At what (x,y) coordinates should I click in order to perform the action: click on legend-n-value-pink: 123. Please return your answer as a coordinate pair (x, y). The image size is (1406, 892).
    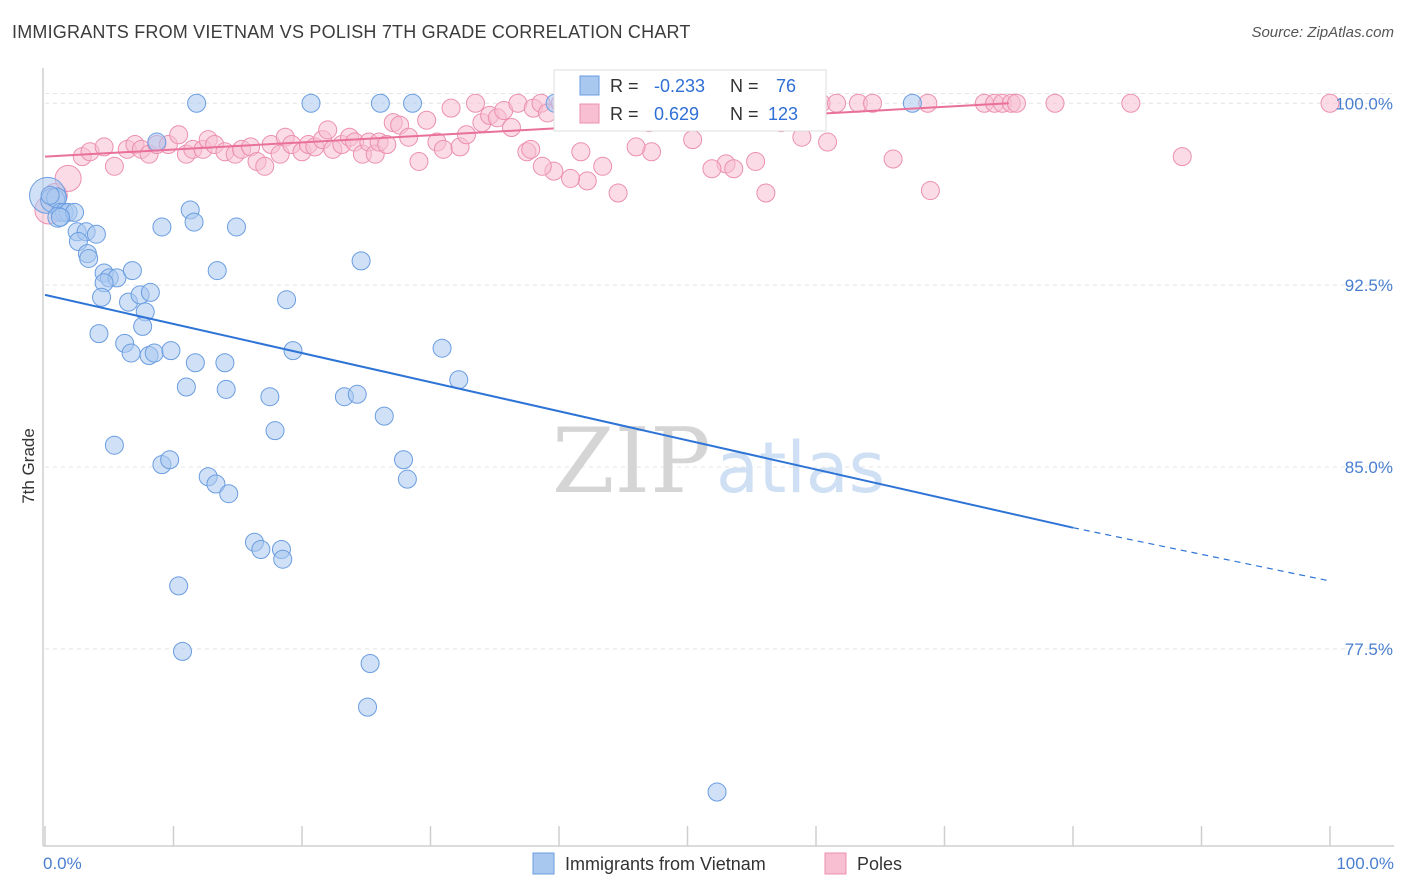
    Looking at the image, I should click on (783, 114).